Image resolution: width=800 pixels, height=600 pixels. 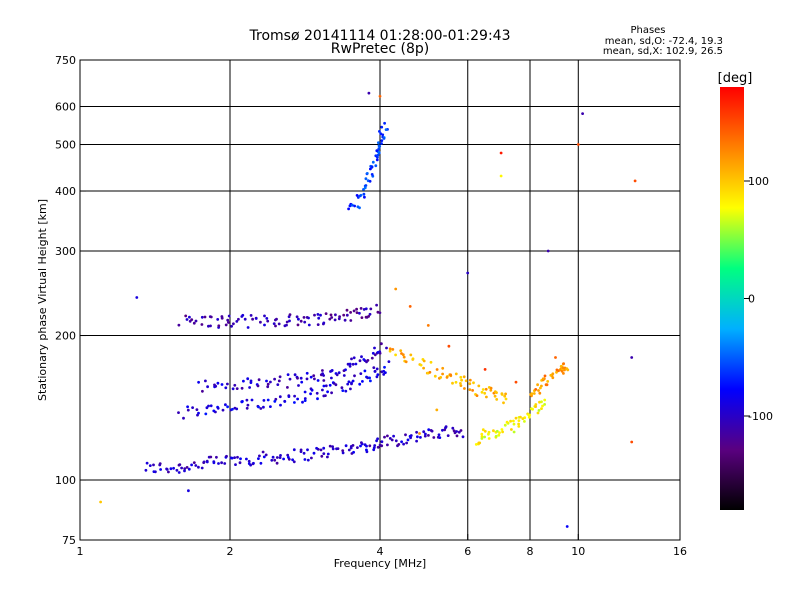 I want to click on x-tick-label: 8, so click(x=530, y=551).